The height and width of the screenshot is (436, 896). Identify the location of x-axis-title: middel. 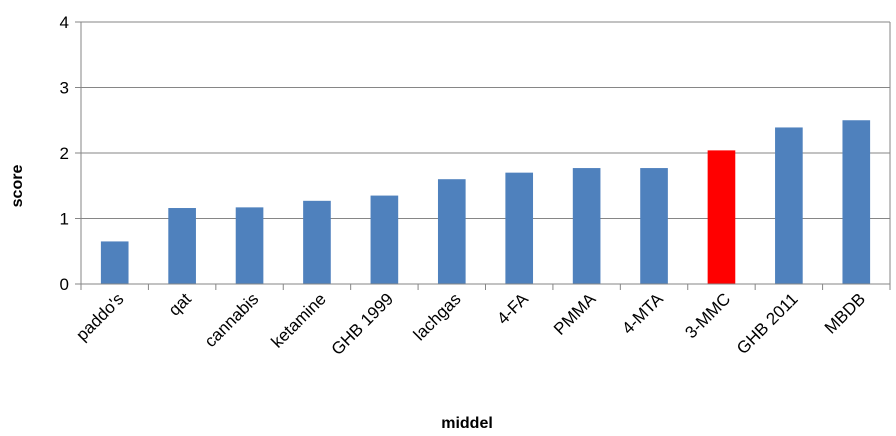
(467, 423).